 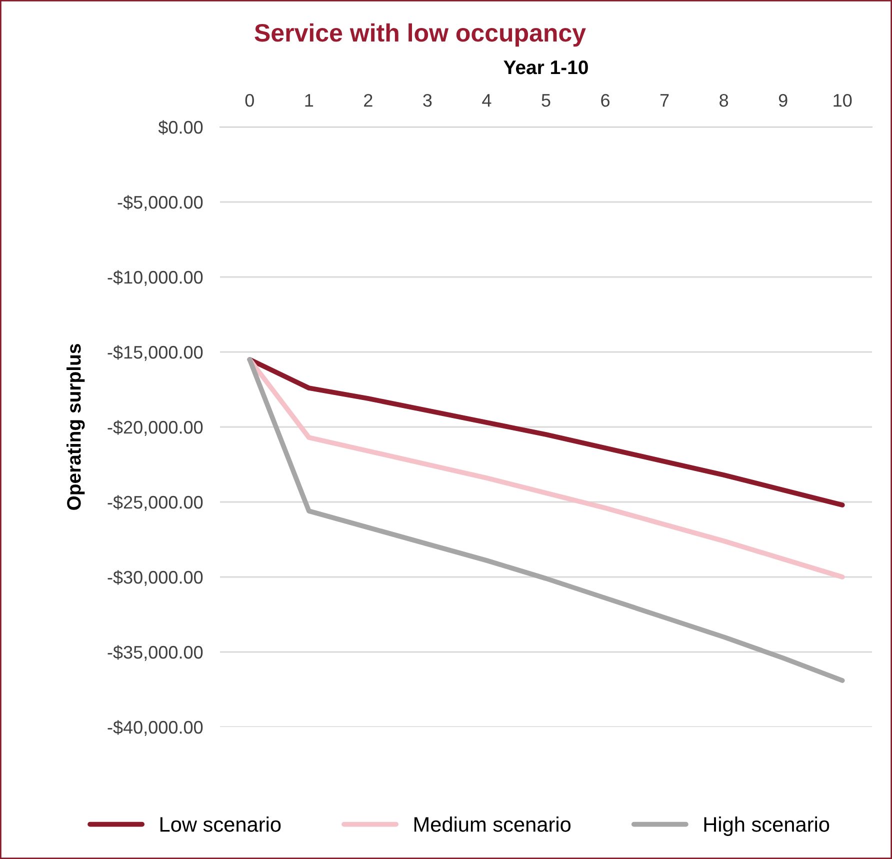 What do you see at coordinates (155, 278) in the screenshot?
I see `y-tick-label: -$10,000.00` at bounding box center [155, 278].